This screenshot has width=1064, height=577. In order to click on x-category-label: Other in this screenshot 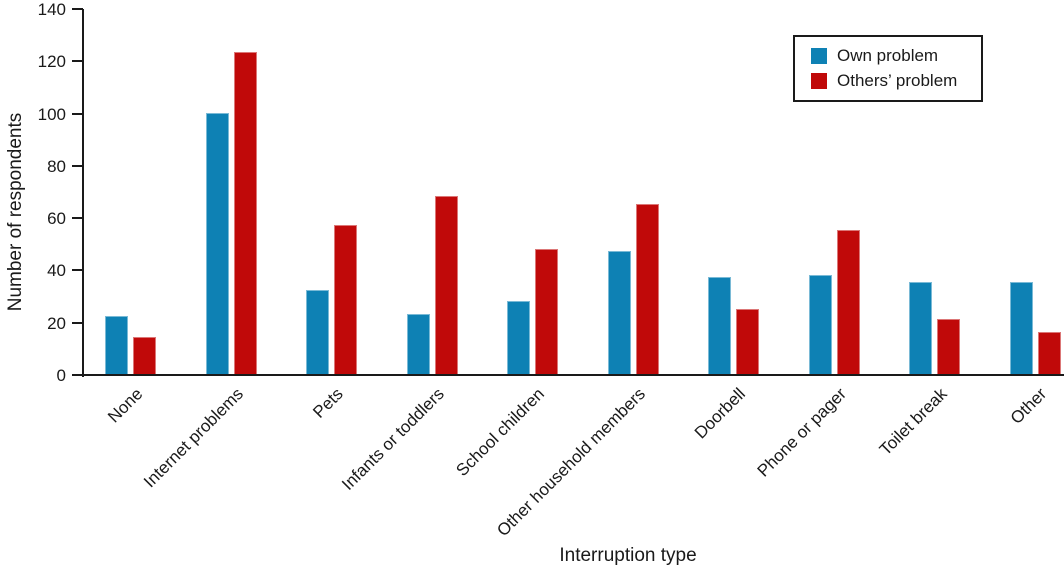, I will do `click(1029, 406)`.